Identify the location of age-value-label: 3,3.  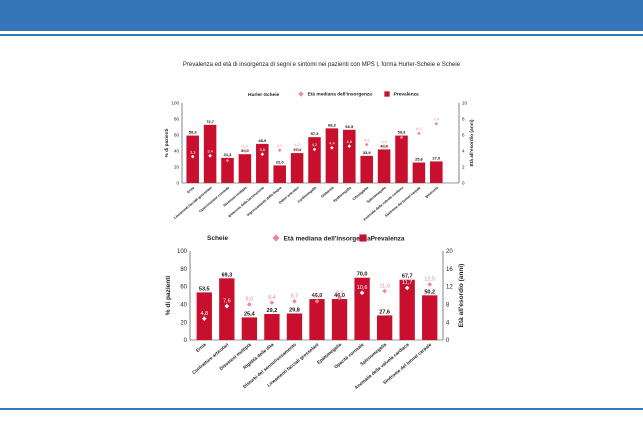
(193, 151).